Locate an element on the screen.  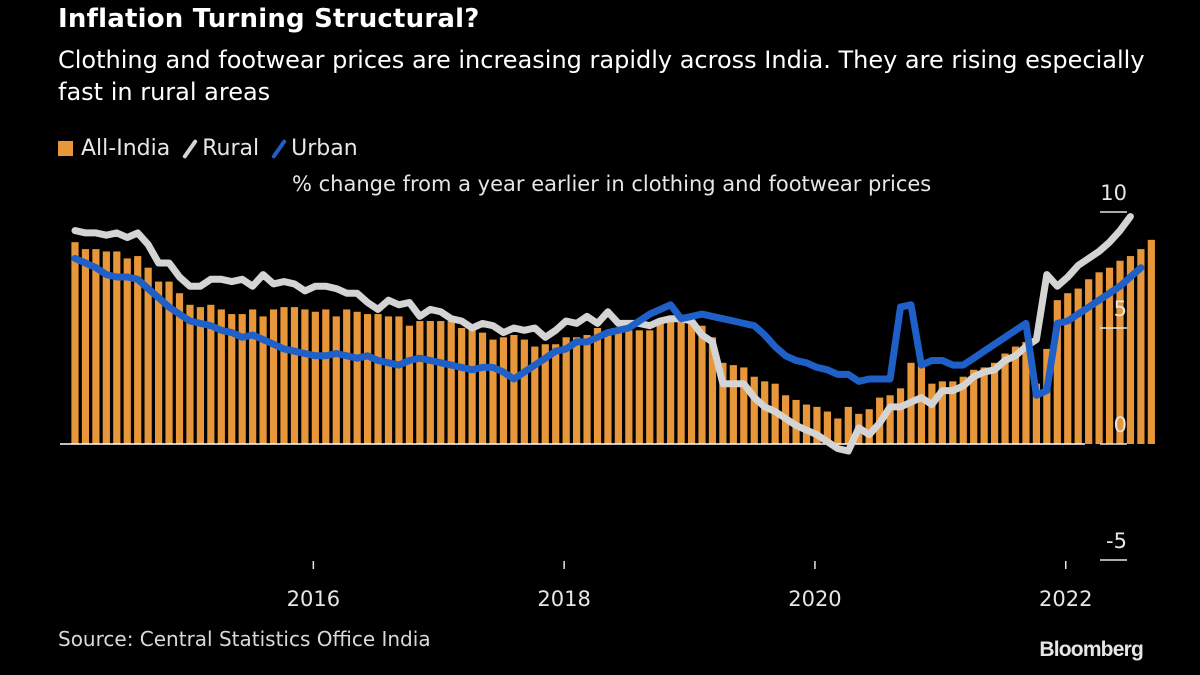
y-axis: 10 5 0 -5 is located at coordinates (1113, 371).